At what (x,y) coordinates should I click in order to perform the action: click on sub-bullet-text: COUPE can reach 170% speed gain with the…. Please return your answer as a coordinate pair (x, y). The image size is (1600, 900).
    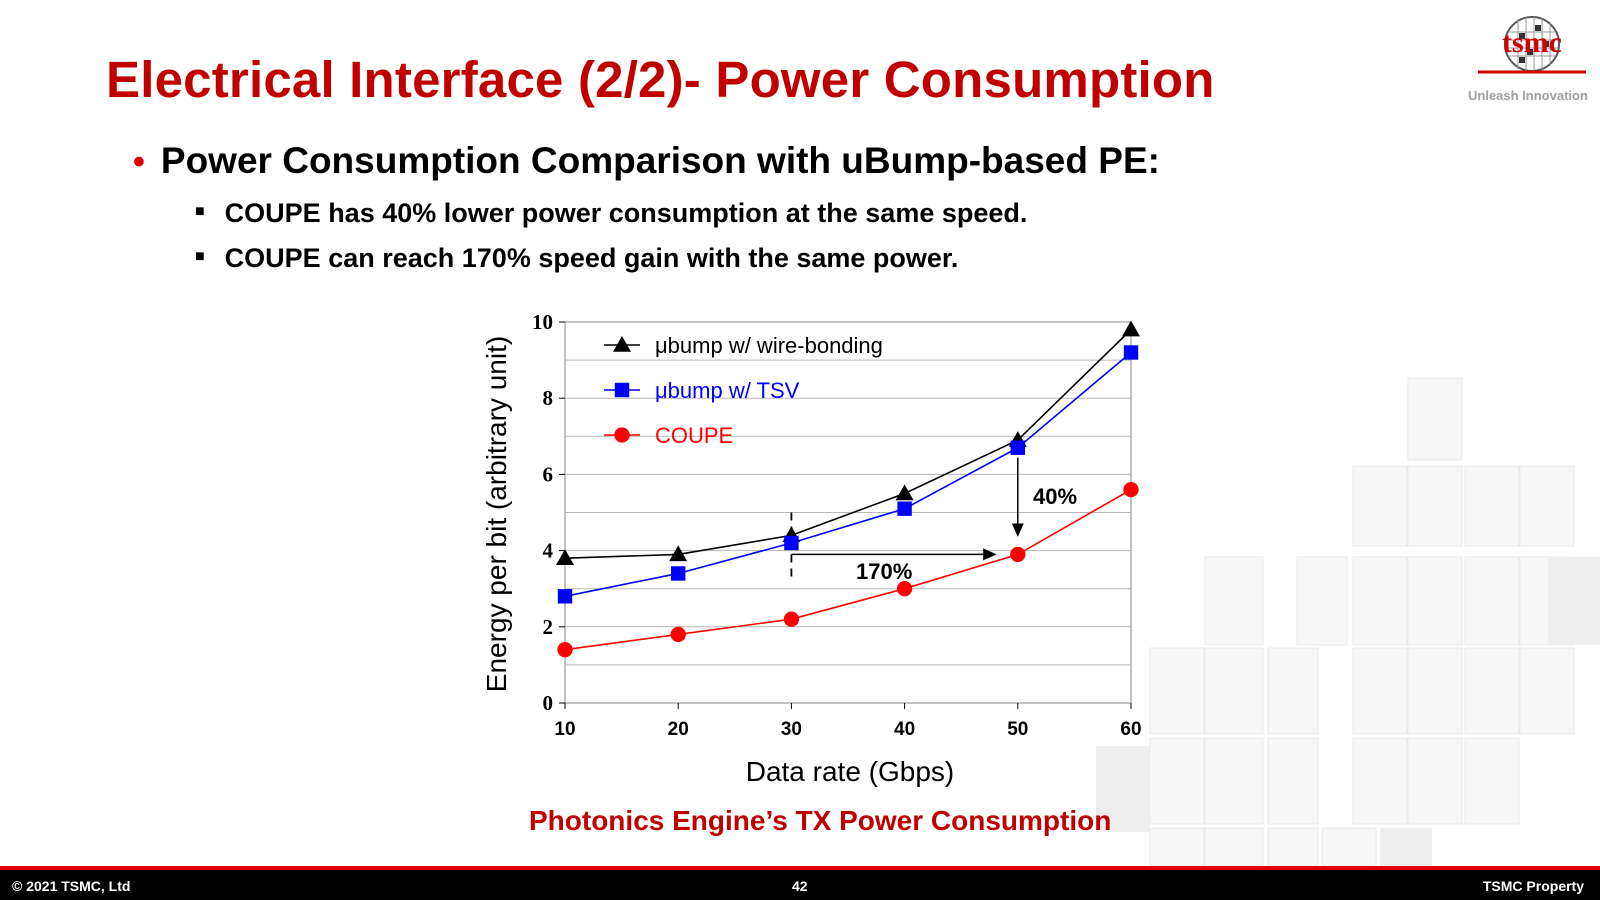
    Looking at the image, I should click on (591, 258).